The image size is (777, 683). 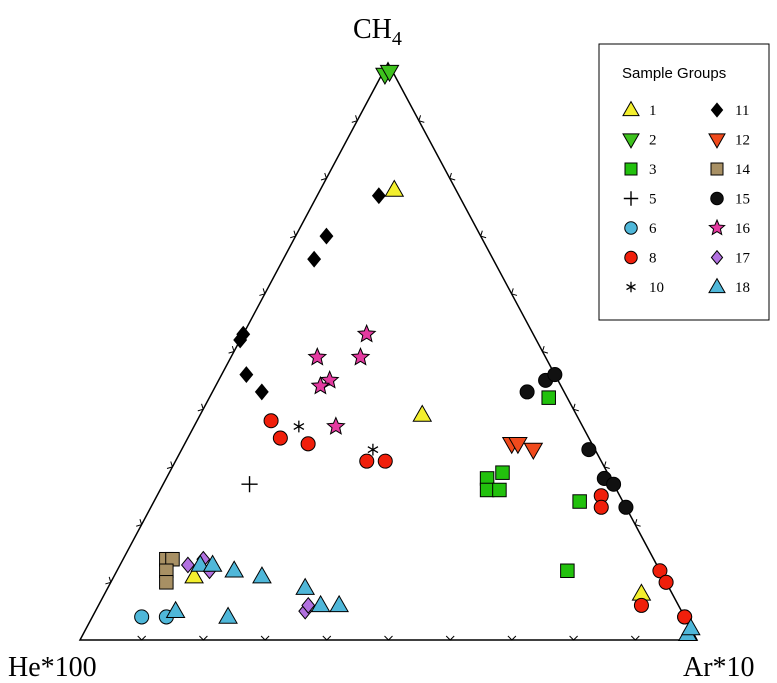 What do you see at coordinates (653, 111) in the screenshot?
I see `legend-label-1: 1` at bounding box center [653, 111].